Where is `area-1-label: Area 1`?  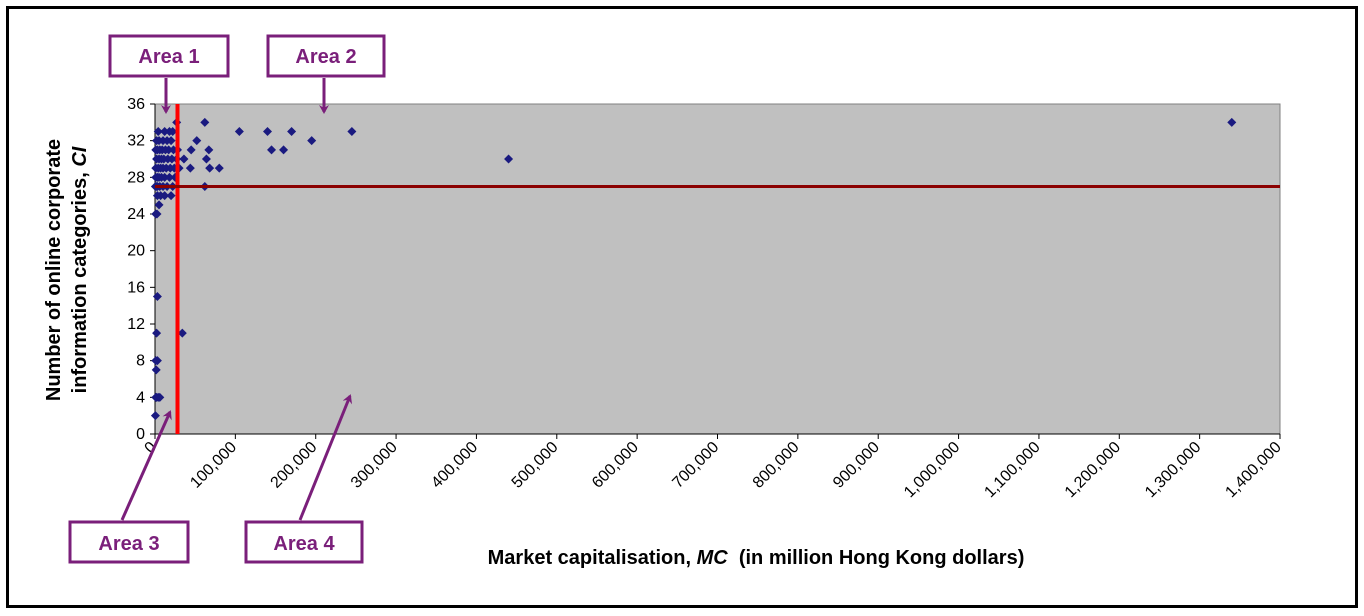 area-1-label: Area 1 is located at coordinates (169, 56).